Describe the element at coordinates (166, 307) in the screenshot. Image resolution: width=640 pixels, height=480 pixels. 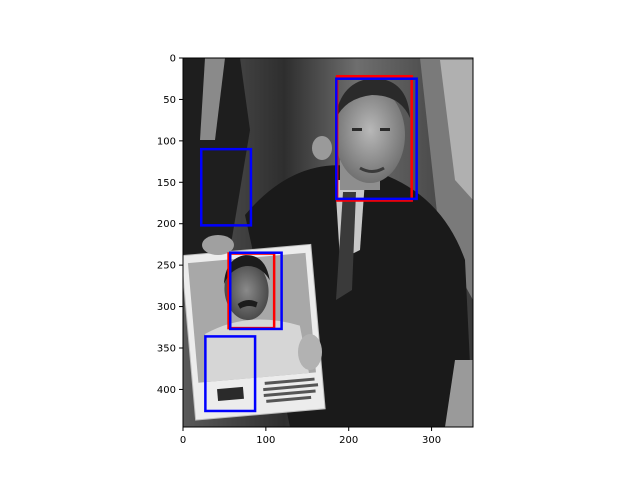
I see `y-tick-label: 300` at that location.